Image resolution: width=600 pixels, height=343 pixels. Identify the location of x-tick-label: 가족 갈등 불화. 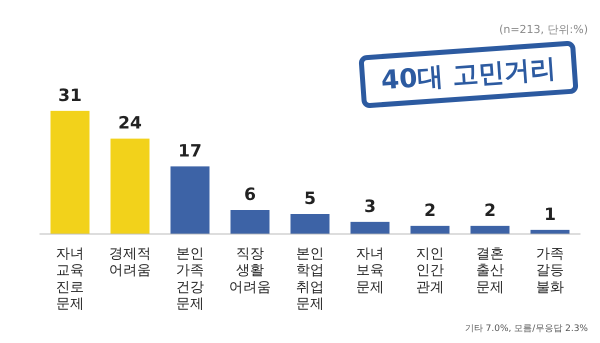
(550, 271).